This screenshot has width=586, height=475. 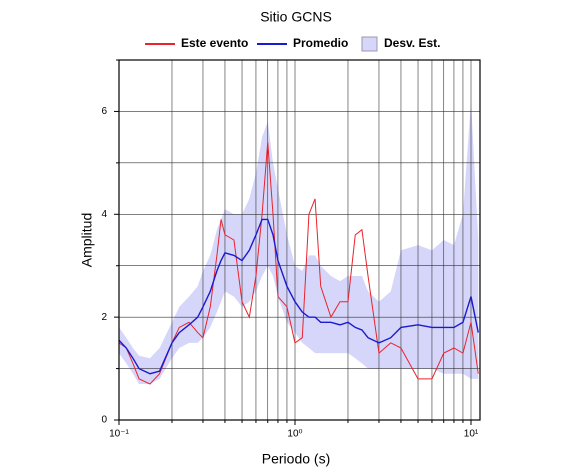 What do you see at coordinates (369, 44) in the screenshot?
I see `legend-swatch` at bounding box center [369, 44].